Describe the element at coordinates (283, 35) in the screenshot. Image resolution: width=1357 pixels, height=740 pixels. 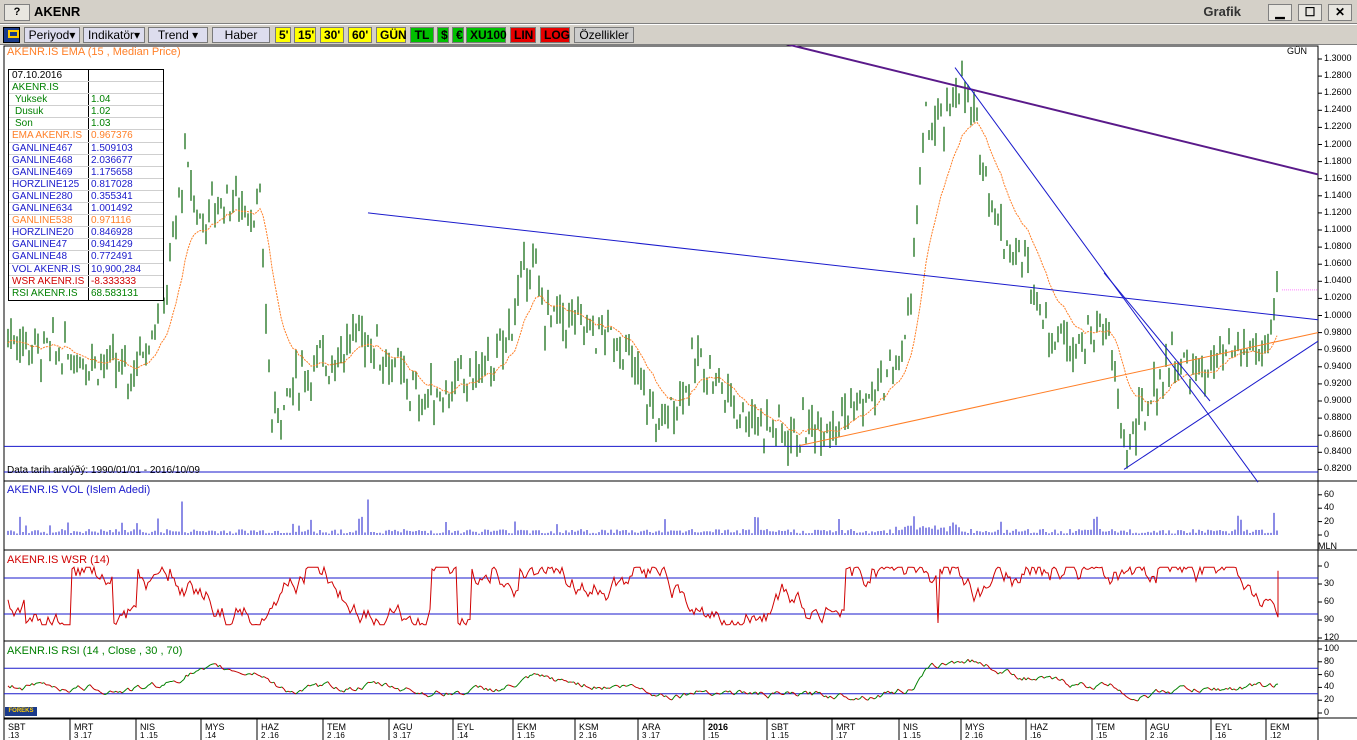
I see `interval-5m-button: 5'` at that location.